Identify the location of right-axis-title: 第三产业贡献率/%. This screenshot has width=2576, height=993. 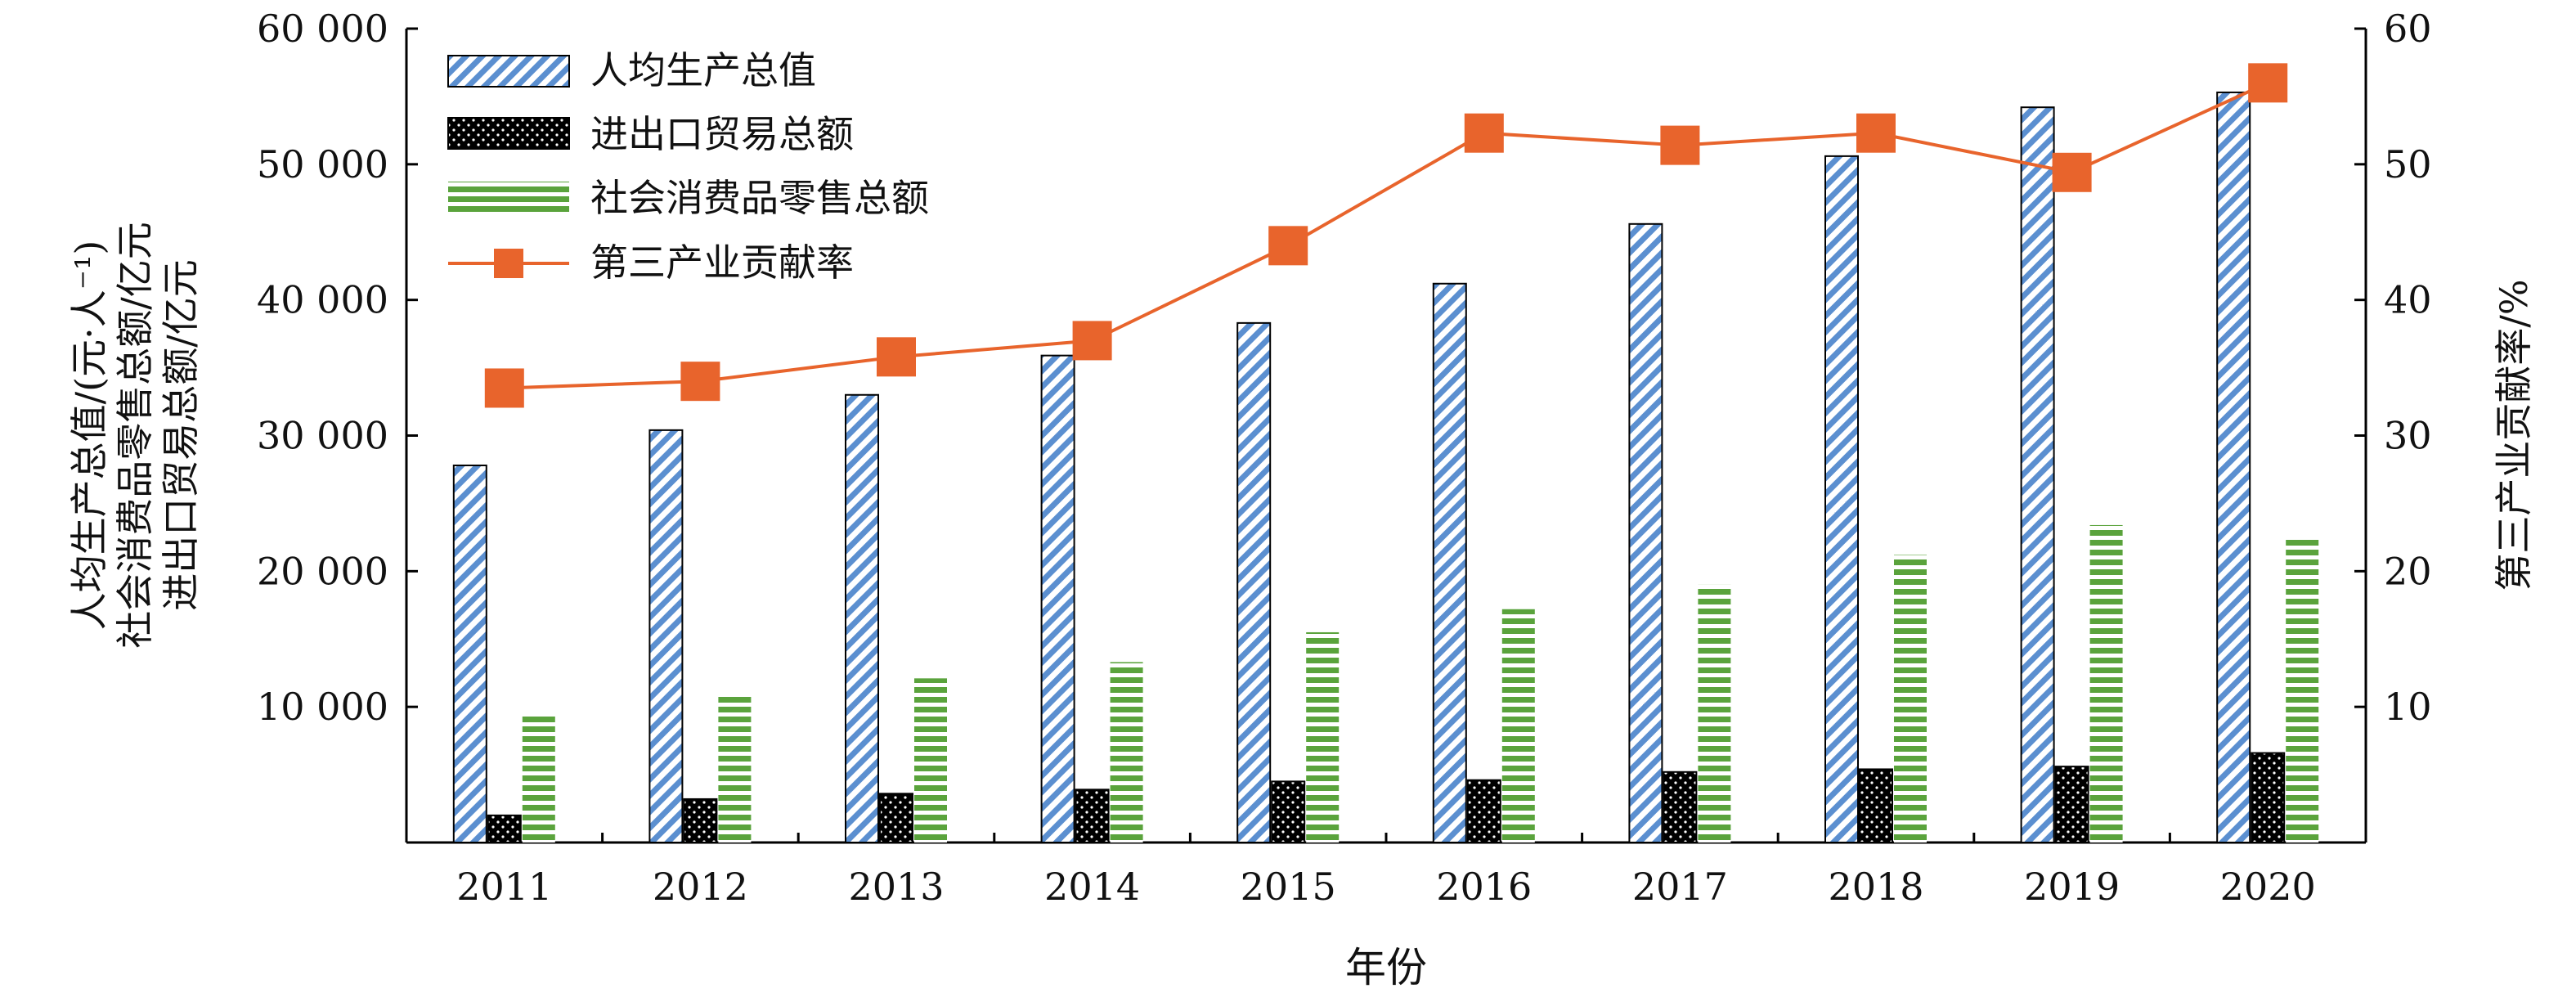
(2514, 435).